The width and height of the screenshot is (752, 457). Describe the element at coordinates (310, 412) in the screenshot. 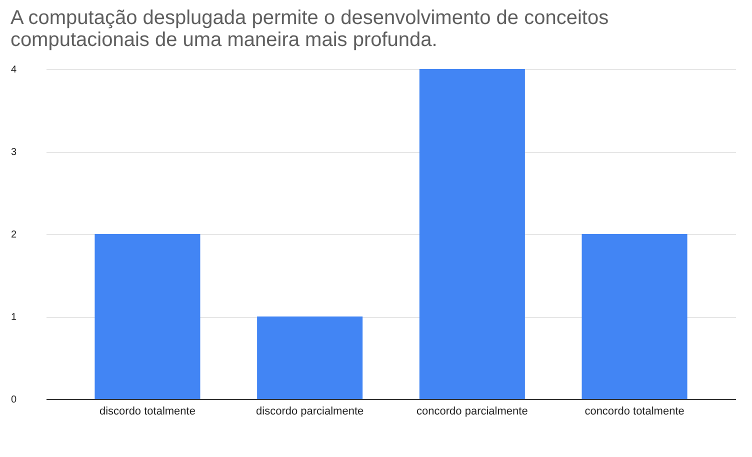

I see `x-tick-label: discordo parcialmente` at that location.